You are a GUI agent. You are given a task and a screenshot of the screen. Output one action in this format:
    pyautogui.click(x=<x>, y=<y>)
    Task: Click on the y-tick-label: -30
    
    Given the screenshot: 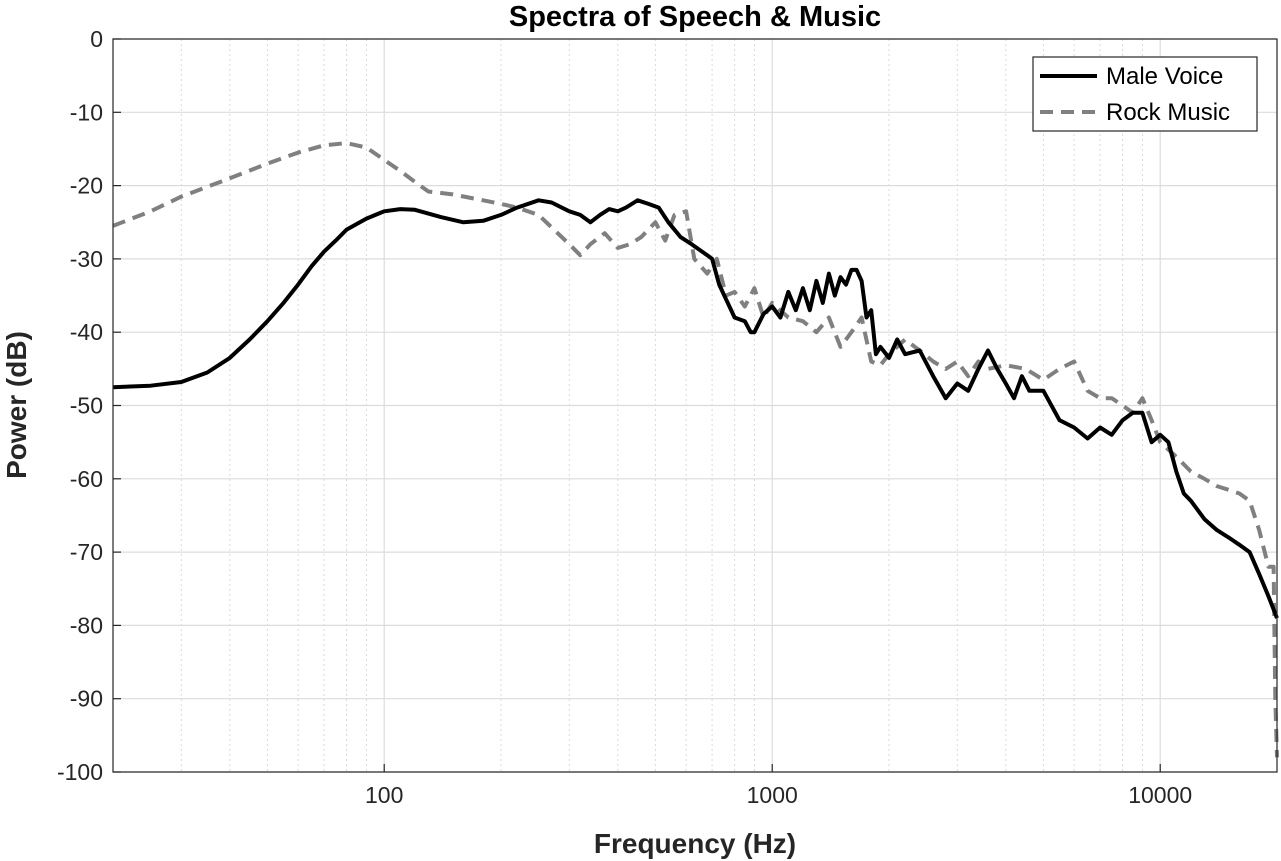 What is the action you would take?
    pyautogui.click(x=86, y=259)
    